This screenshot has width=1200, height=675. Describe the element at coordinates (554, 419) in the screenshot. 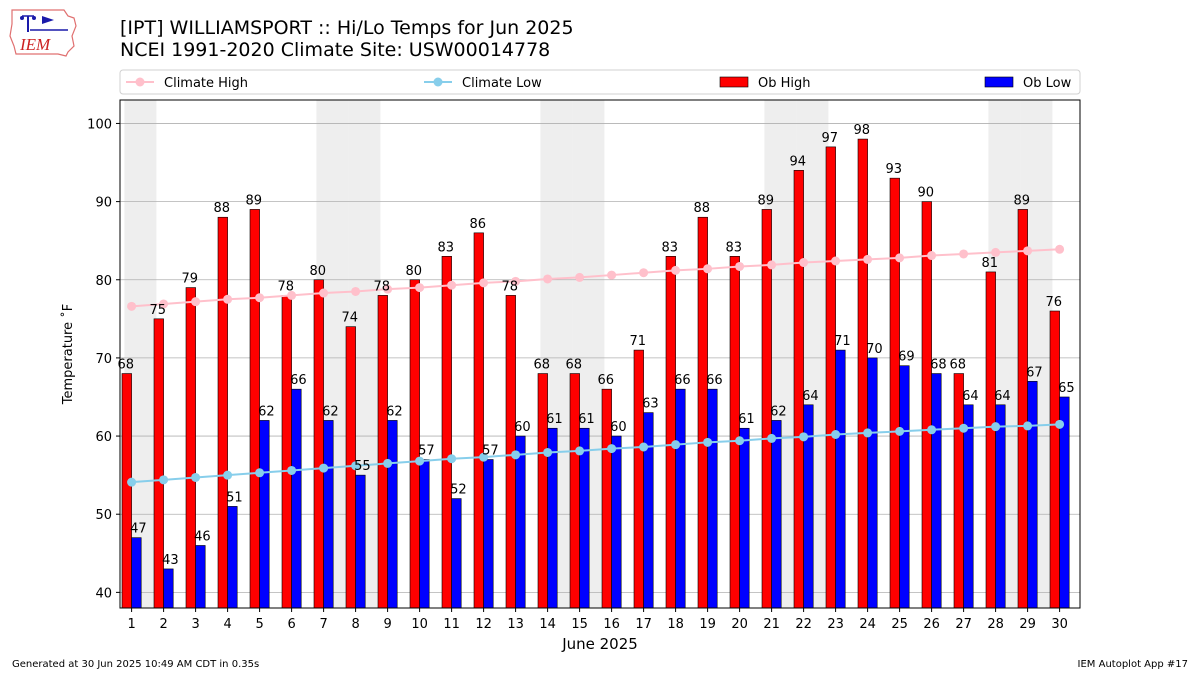

I see `ob-low-label: 61` at that location.